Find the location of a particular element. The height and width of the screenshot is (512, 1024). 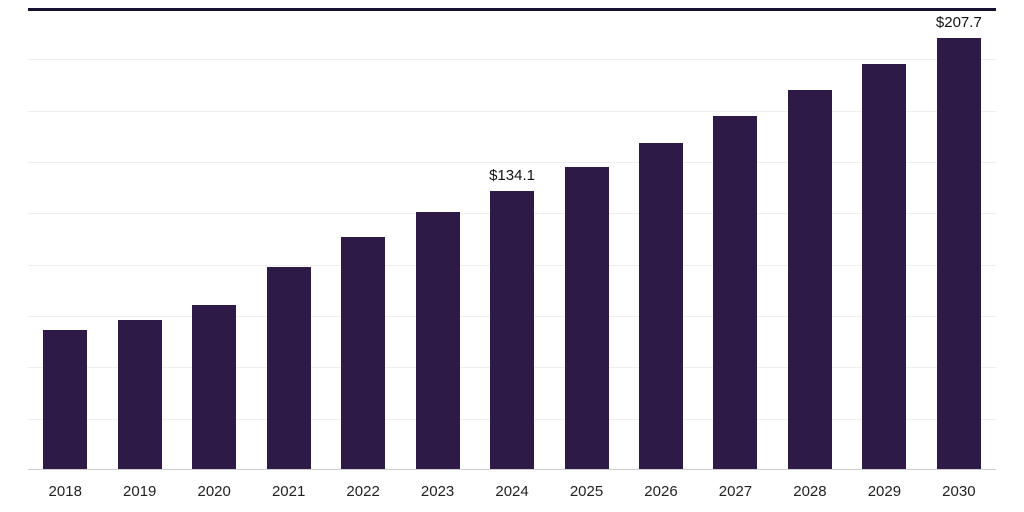

bar-column: $207.7 is located at coordinates (959, 239).